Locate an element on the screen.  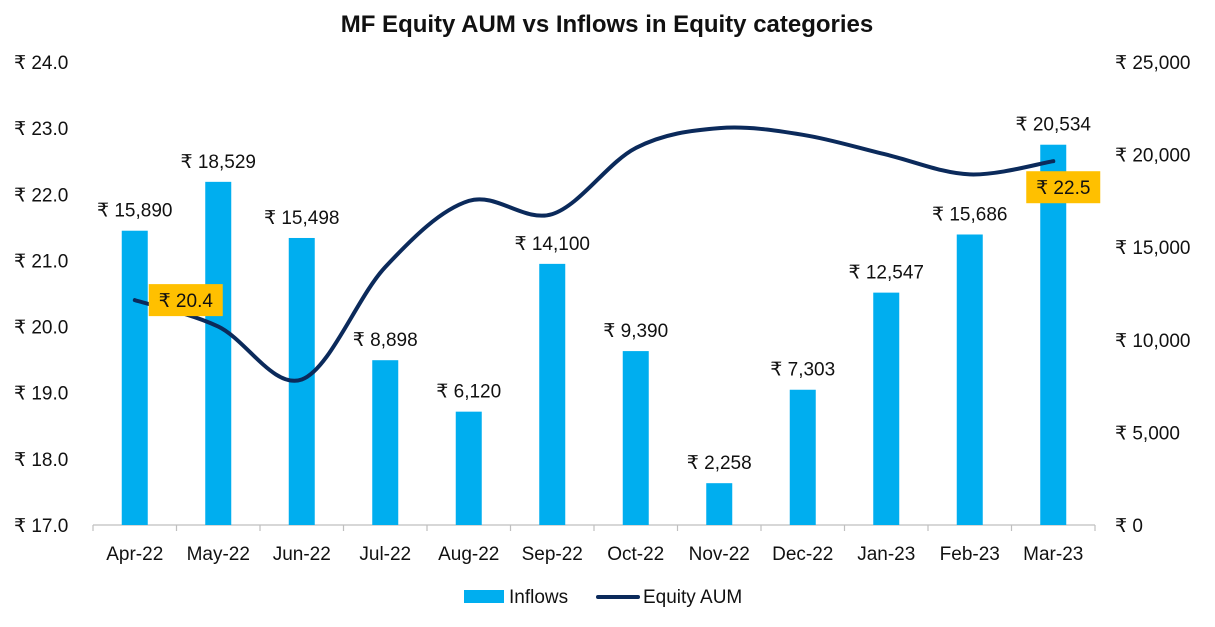
x-tick-label: Aug-22 is located at coordinates (468, 554).